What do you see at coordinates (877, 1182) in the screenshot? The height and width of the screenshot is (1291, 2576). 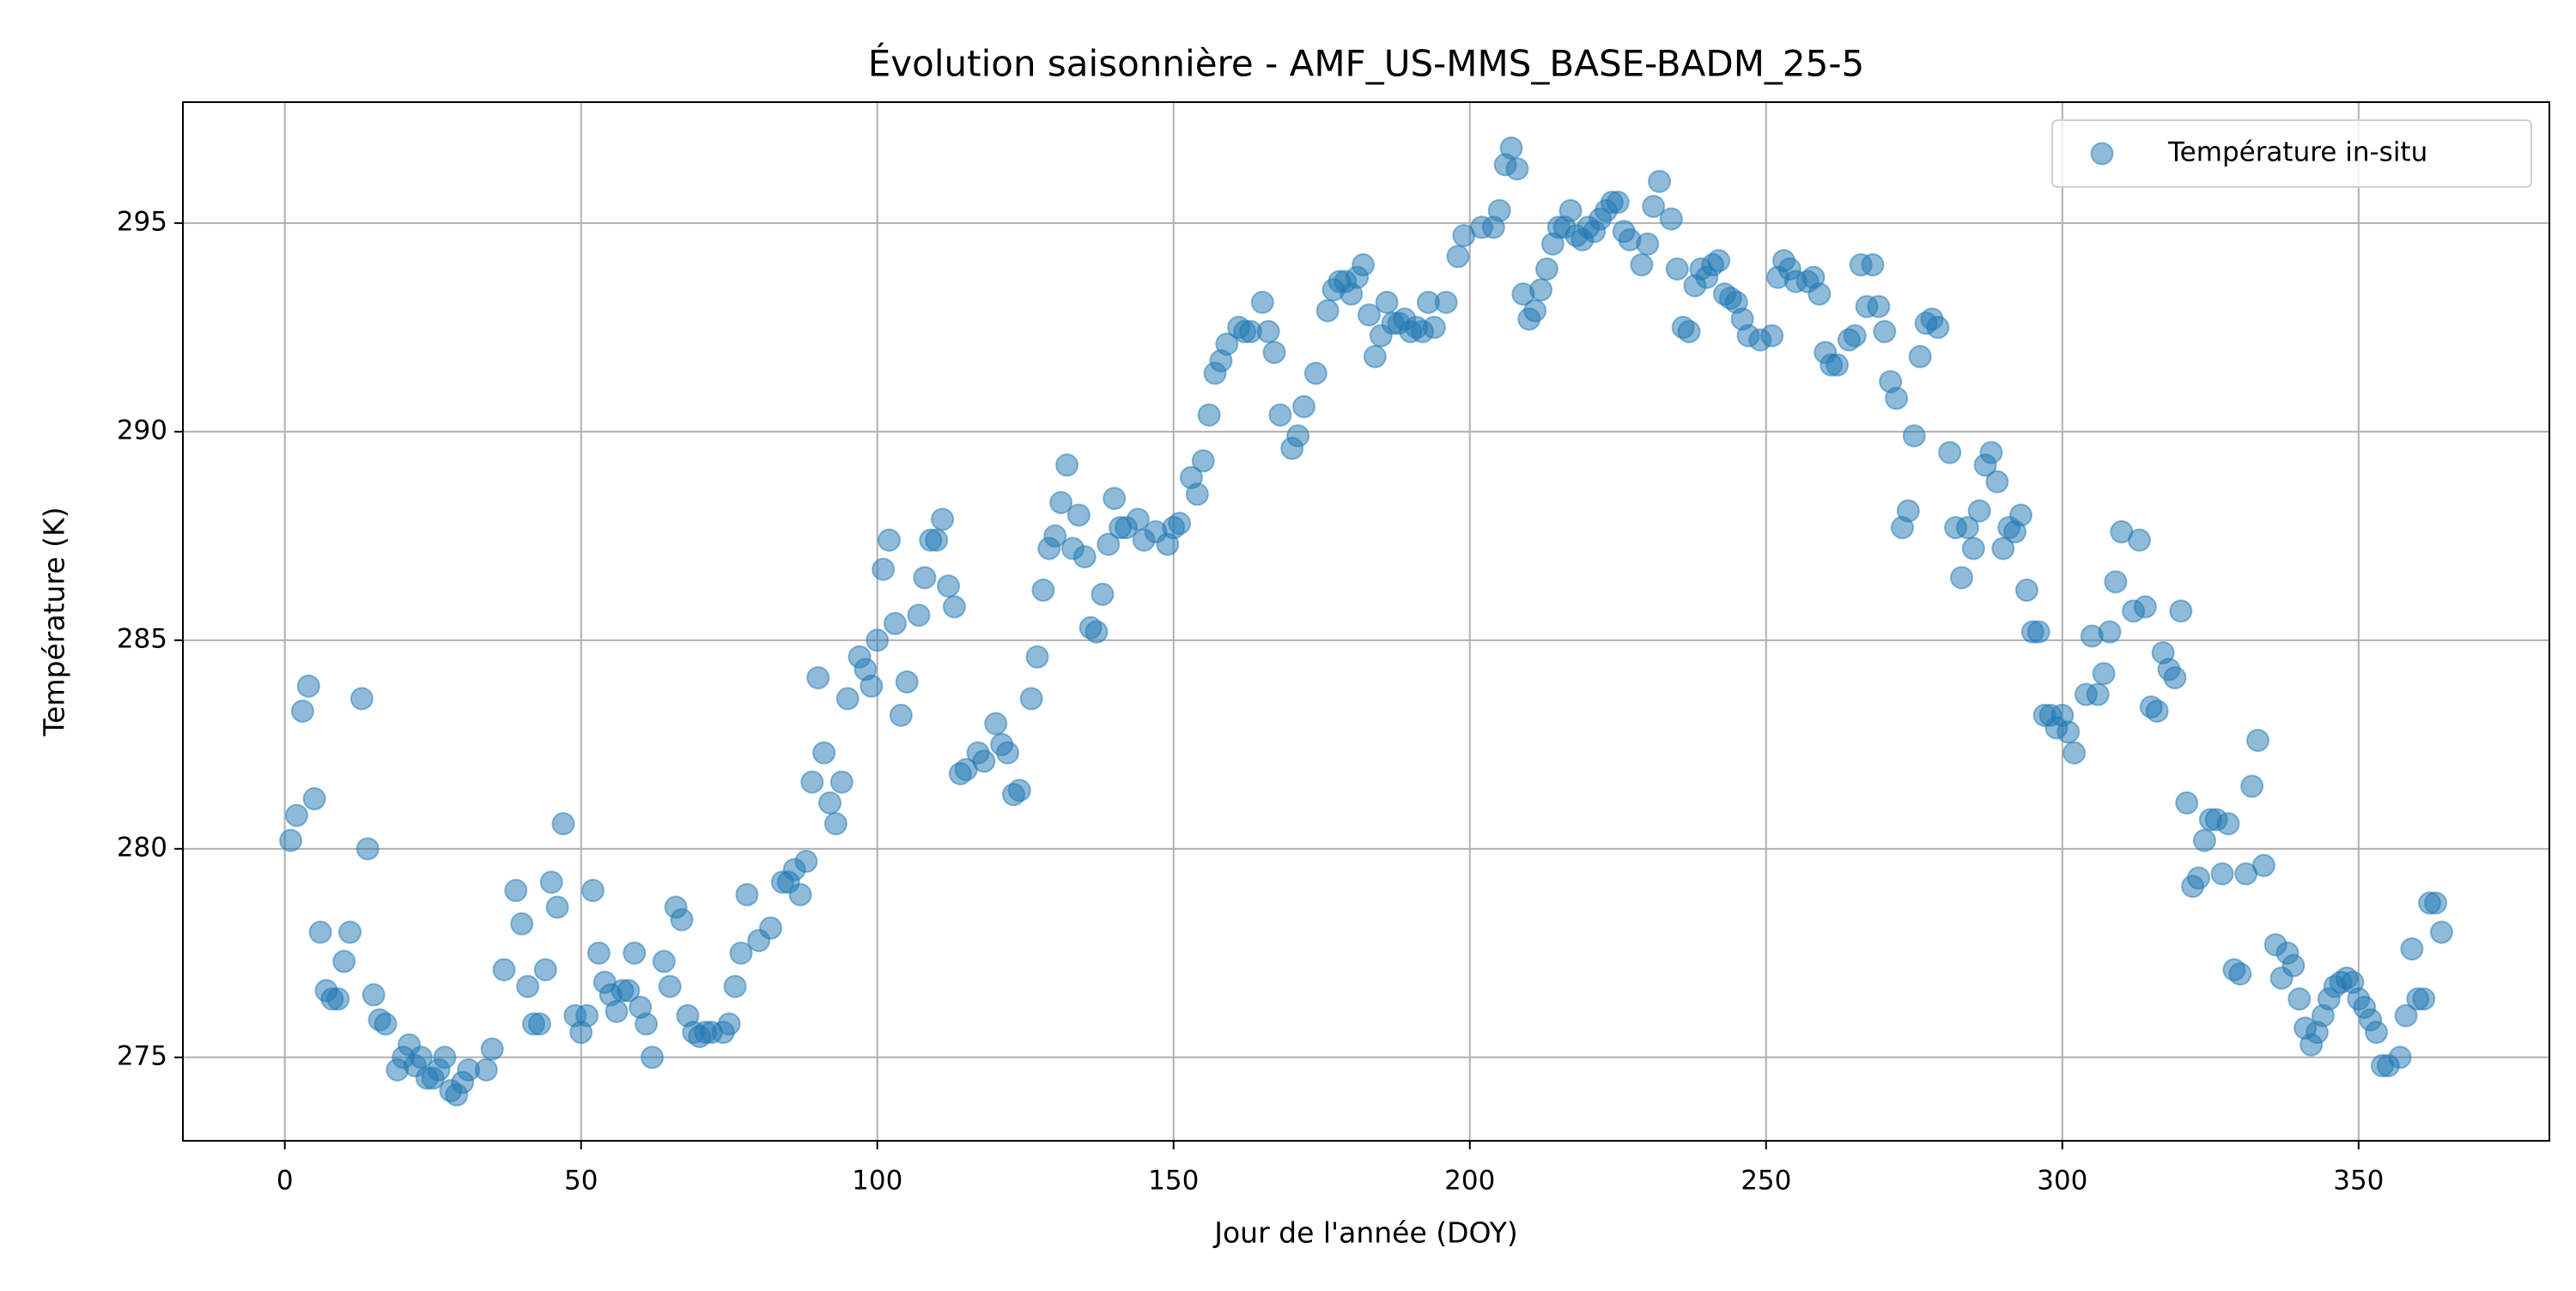 I see `x-tick-label: 100` at bounding box center [877, 1182].